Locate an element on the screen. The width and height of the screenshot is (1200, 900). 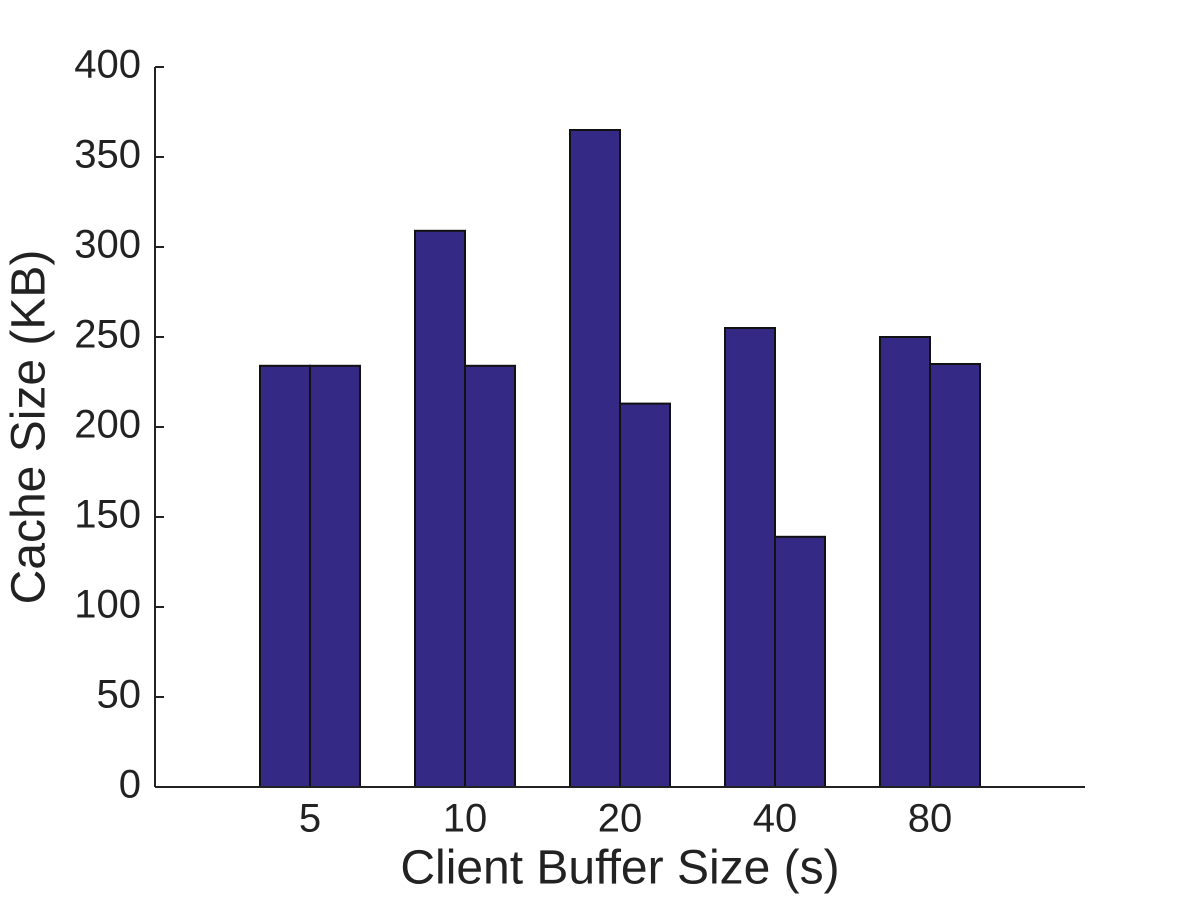
y-tick-label: 400 is located at coordinates (107, 65).